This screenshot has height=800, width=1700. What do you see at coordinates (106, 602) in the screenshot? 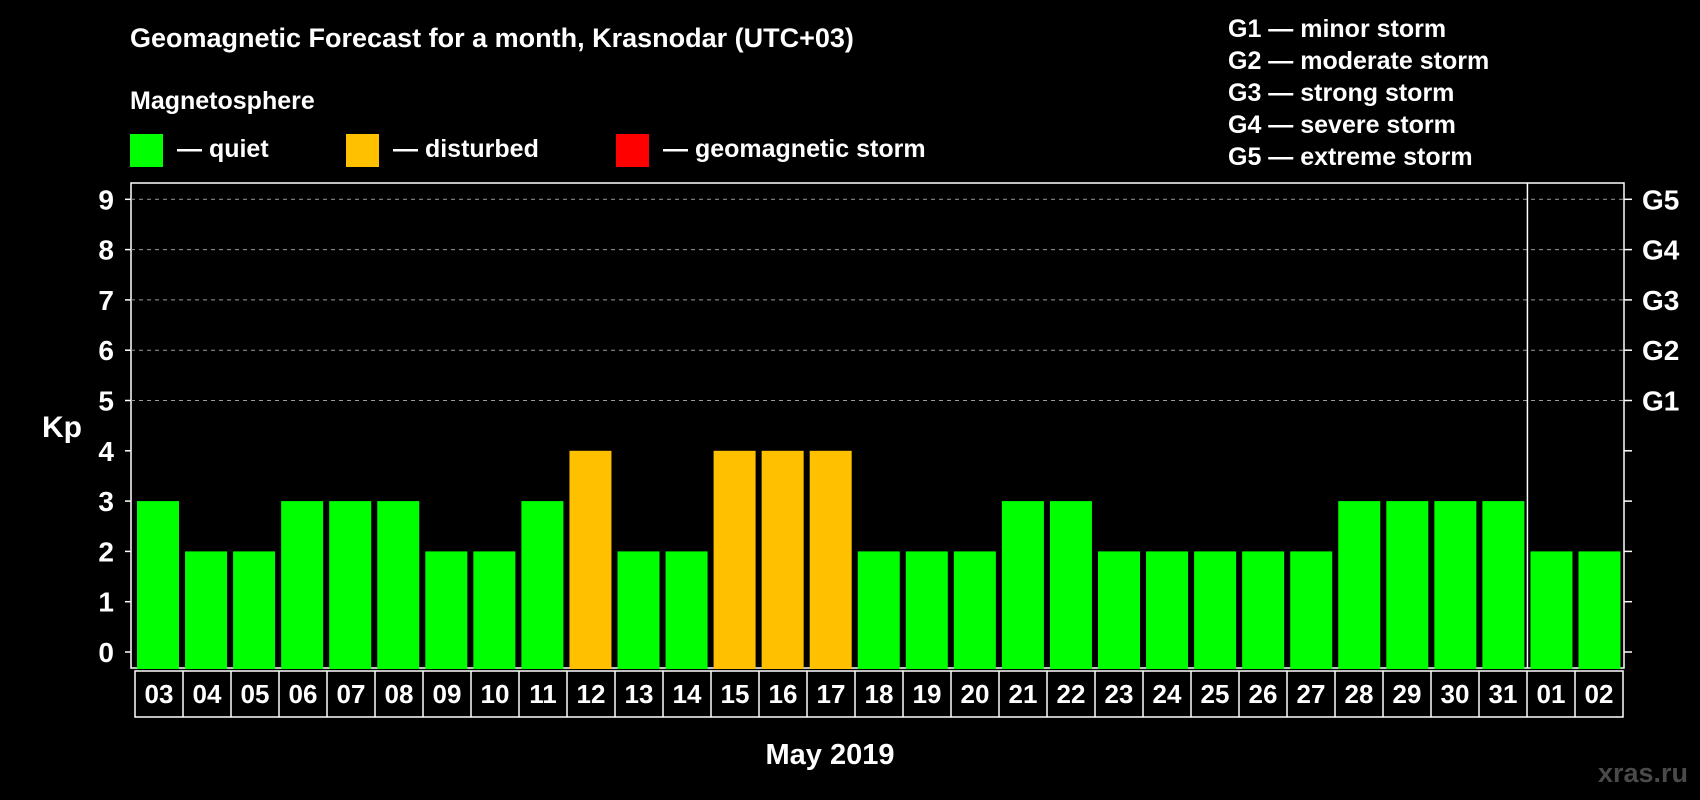
I see `y-tick-label: 1` at bounding box center [106, 602].